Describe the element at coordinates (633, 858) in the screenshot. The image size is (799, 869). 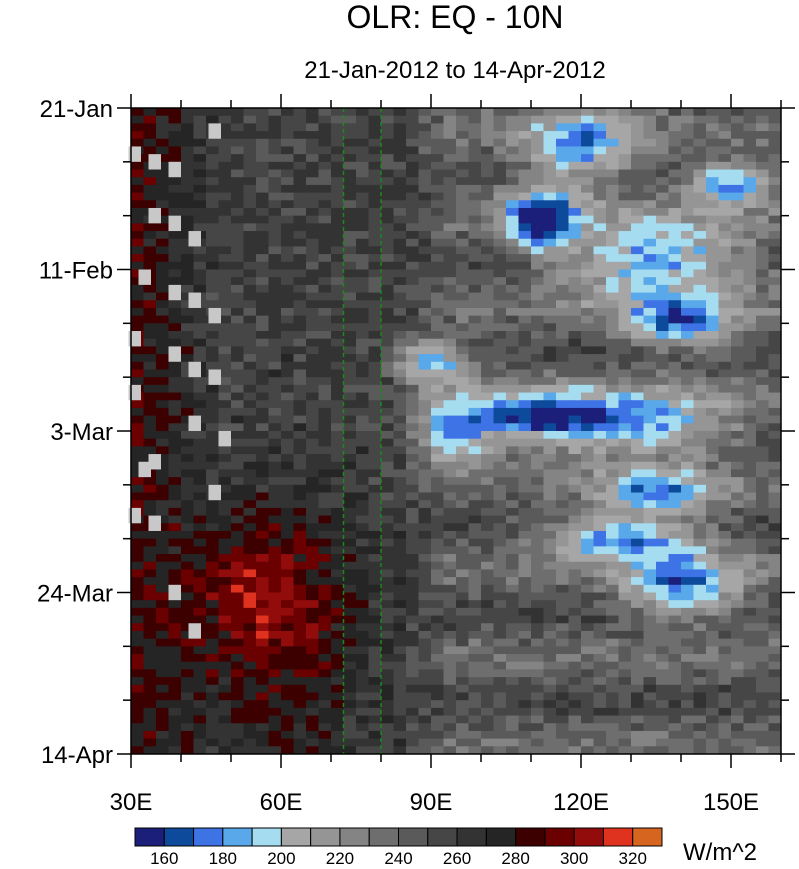
I see `colorbar-label: 320` at that location.